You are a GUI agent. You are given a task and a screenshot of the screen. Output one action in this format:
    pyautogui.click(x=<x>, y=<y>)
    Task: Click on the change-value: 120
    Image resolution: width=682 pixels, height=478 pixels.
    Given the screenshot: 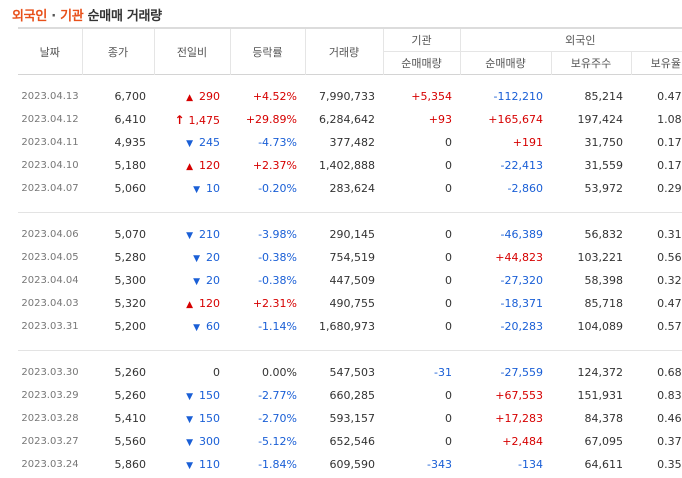 What is the action you would take?
    pyautogui.click(x=209, y=165)
    